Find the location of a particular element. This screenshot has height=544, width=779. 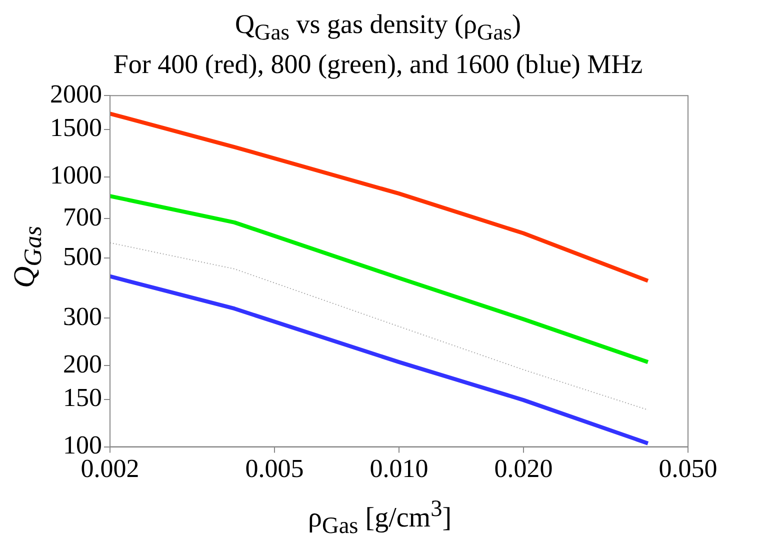

y-tick-label: 1500 is located at coordinates (76, 127).